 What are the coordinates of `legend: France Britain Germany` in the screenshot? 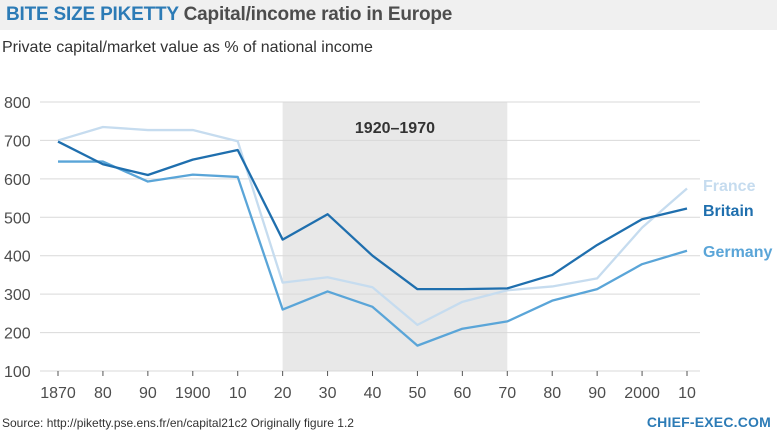 It's located at (737, 219).